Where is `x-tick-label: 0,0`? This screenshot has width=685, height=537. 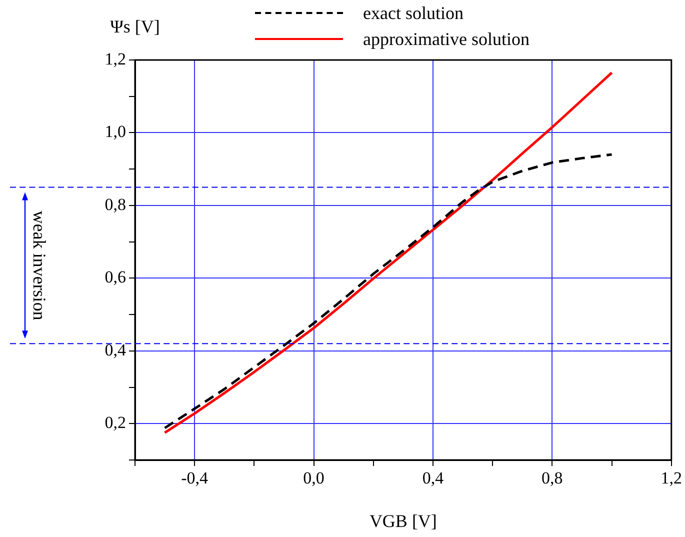
x-tick-label: 0,0 is located at coordinates (313, 478).